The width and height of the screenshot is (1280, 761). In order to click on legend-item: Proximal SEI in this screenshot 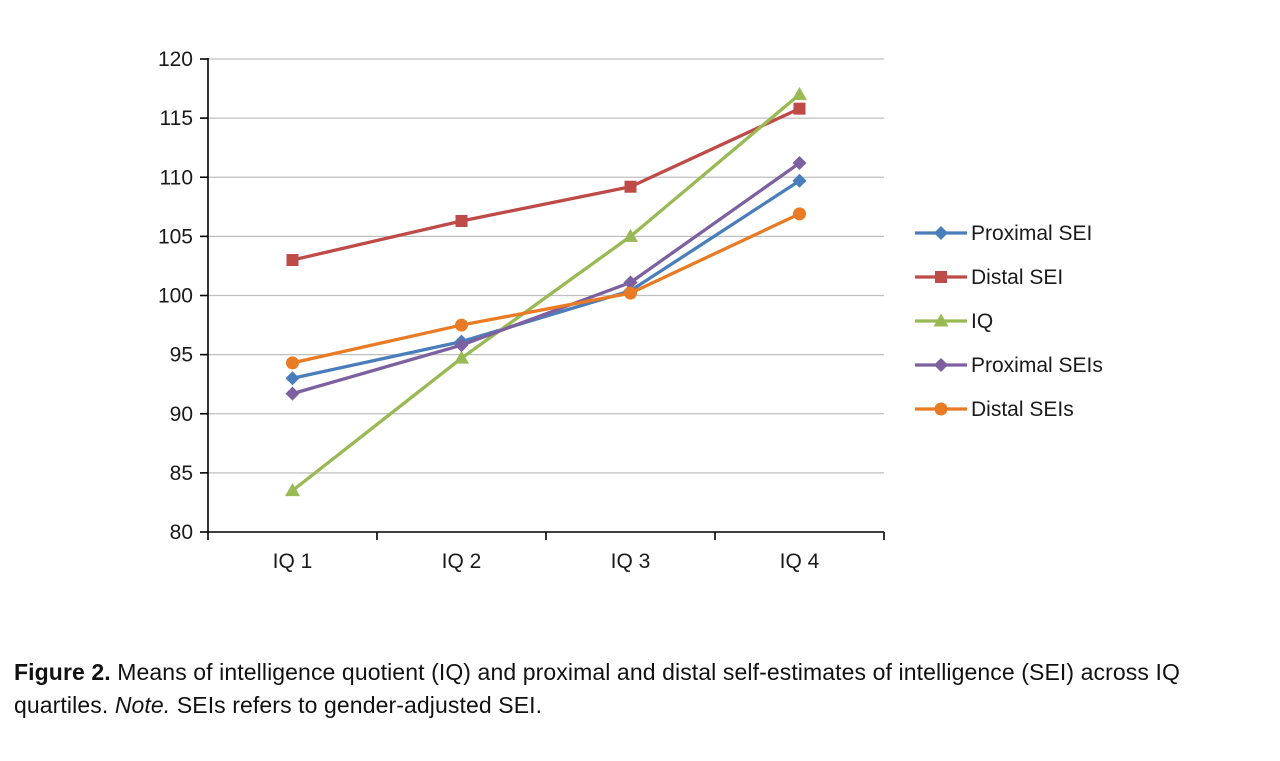, I will do `click(1003, 233)`.